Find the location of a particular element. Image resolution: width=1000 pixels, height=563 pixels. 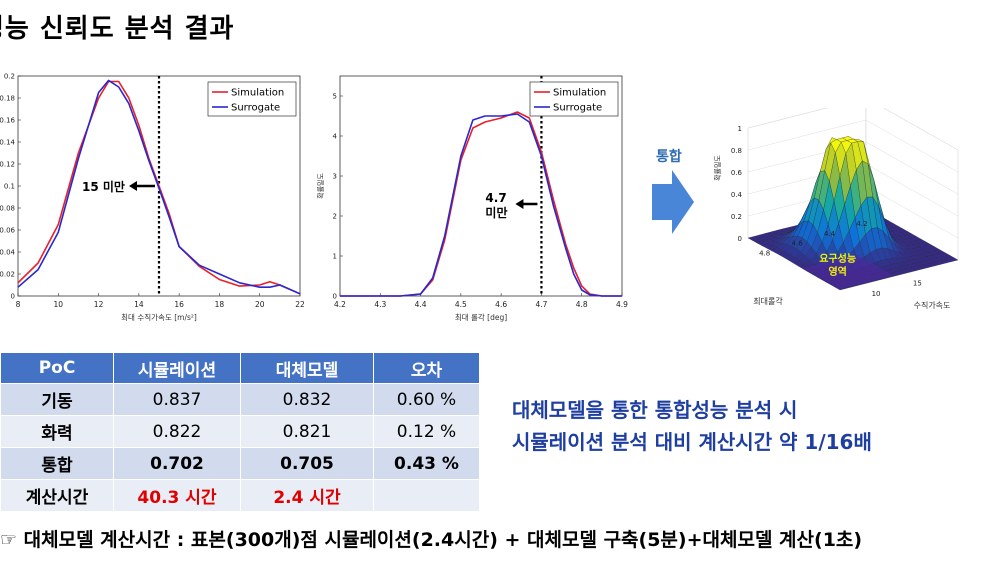

summary-line-1: 대체모델을 통한 통합성능 분석 시 is located at coordinates (655, 410).